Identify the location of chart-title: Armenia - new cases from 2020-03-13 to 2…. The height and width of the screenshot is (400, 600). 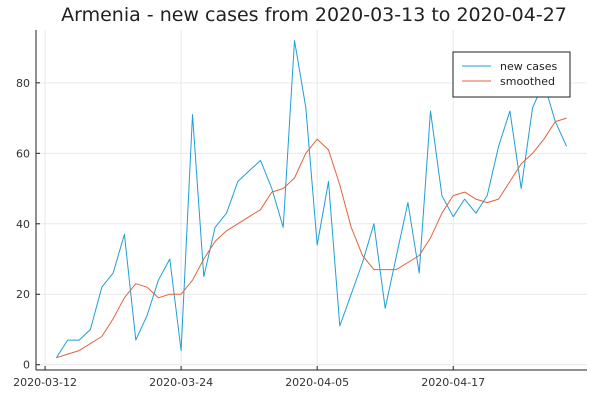
(314, 15).